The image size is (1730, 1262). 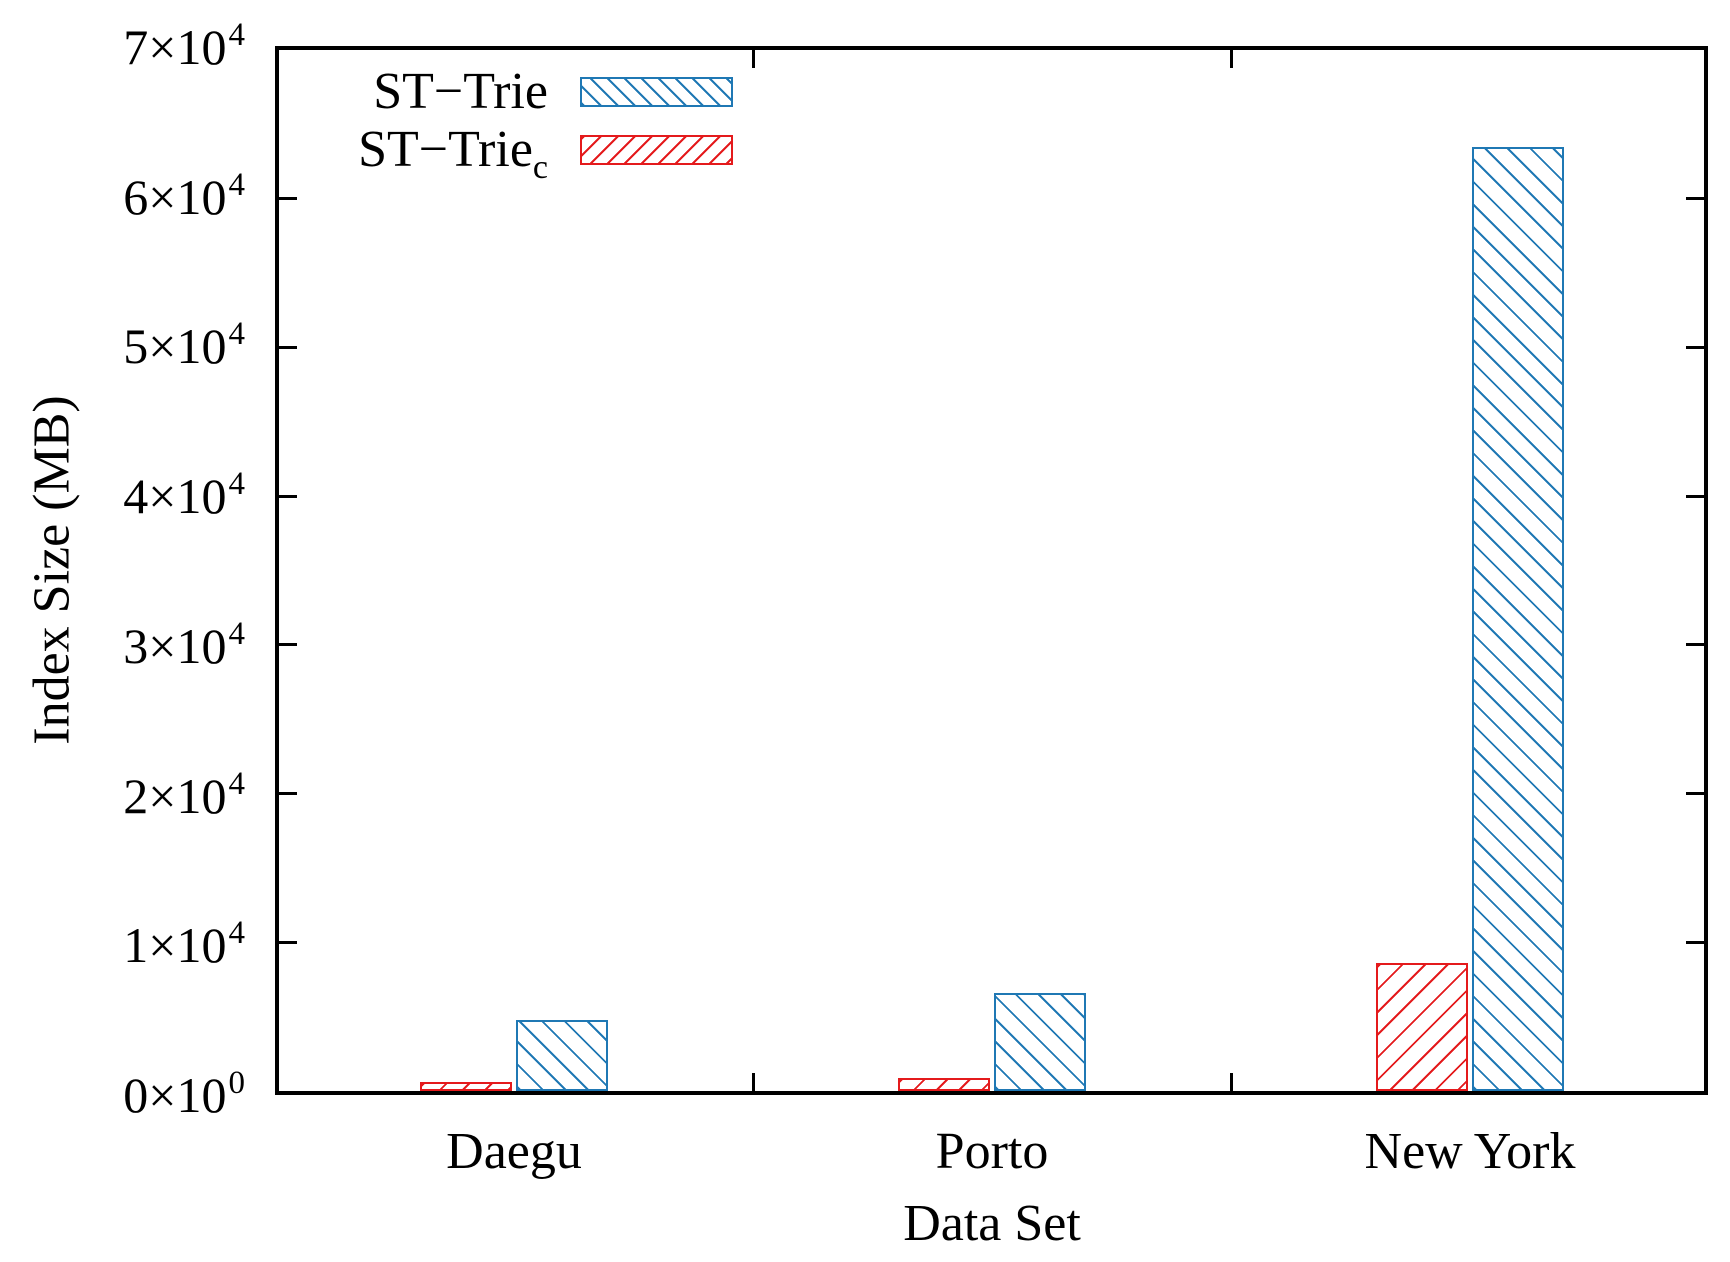 What do you see at coordinates (460, 91) in the screenshot?
I see `legend-label-st-trie: ST−Trie` at bounding box center [460, 91].